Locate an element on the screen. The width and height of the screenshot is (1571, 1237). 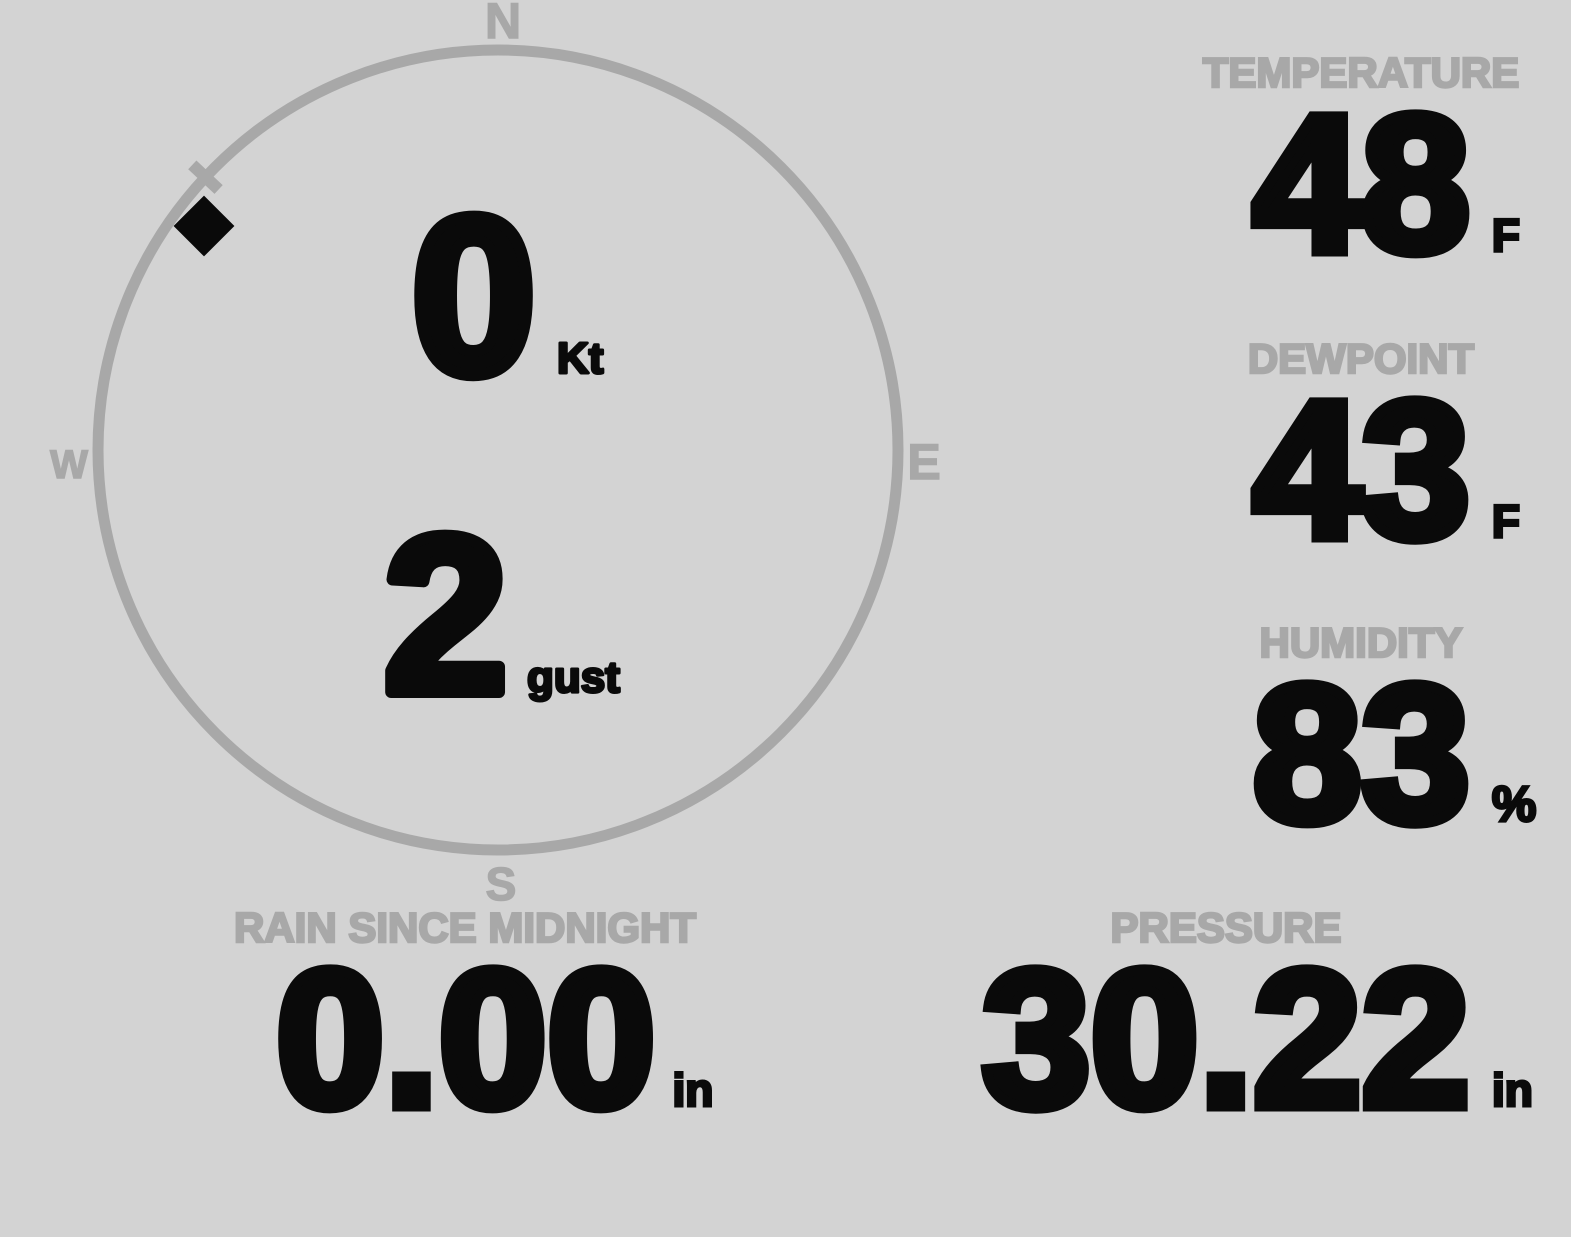
temperature-reading: 48 F is located at coordinates (1385, 184).